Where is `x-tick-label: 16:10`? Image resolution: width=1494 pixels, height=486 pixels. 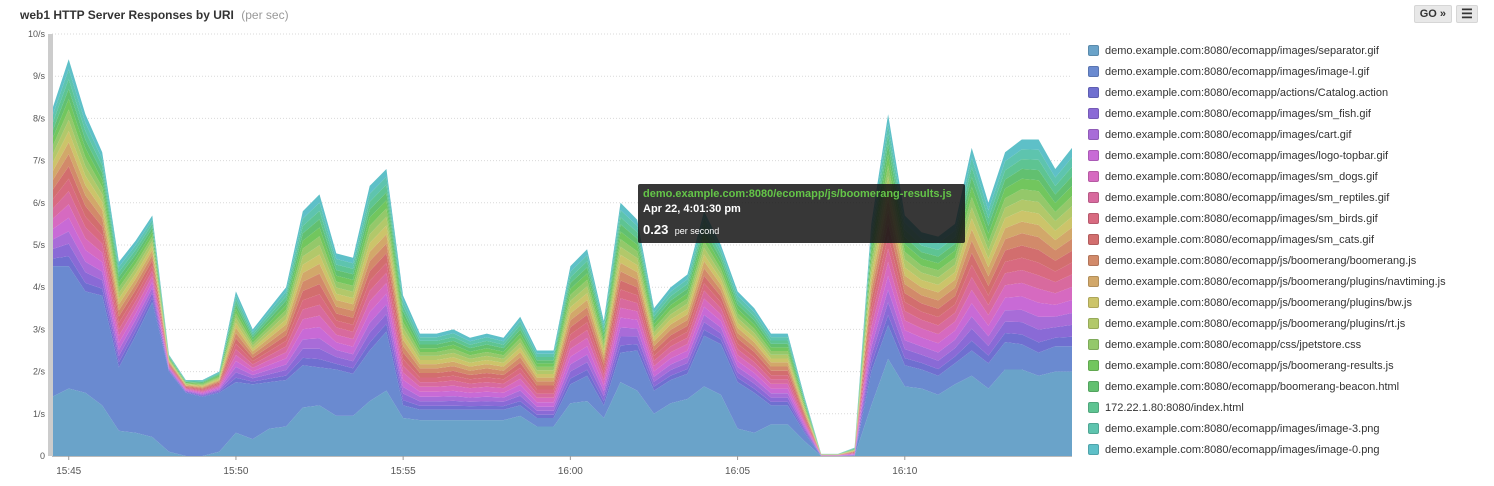
x-tick-label: 16:10 is located at coordinates (904, 471).